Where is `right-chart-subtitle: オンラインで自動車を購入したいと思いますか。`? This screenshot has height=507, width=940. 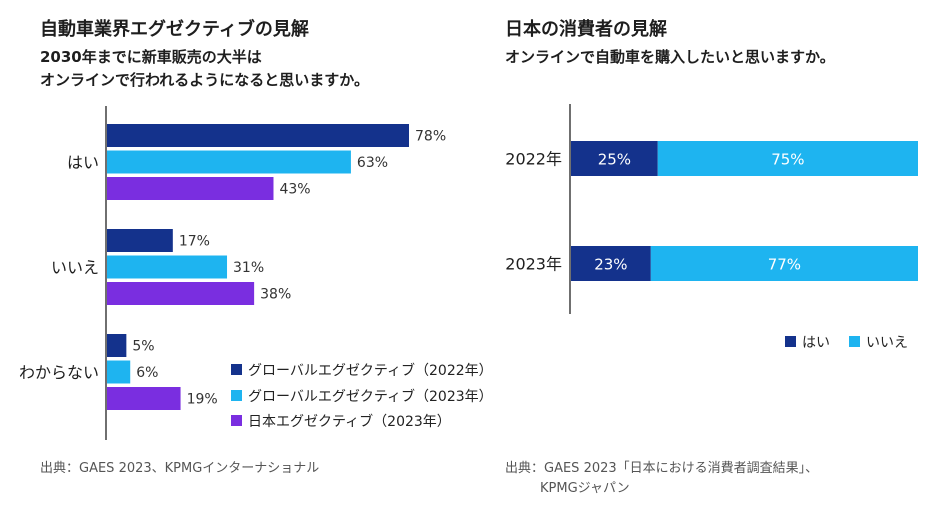 right-chart-subtitle: オンラインで自動車を購入したいと思いますか。 is located at coordinates (670, 57).